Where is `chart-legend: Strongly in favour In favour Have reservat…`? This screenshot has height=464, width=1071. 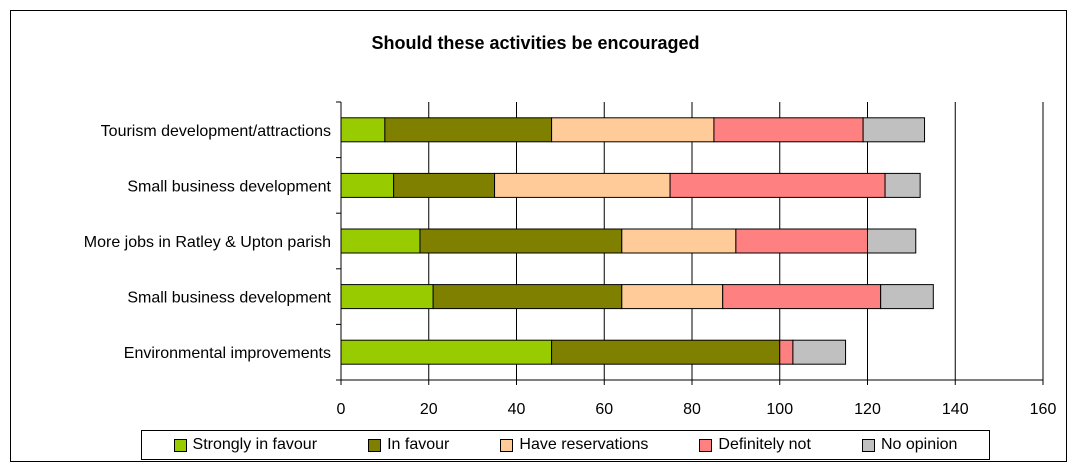
chart-legend: Strongly in favour In favour Have reservat… is located at coordinates (565, 445).